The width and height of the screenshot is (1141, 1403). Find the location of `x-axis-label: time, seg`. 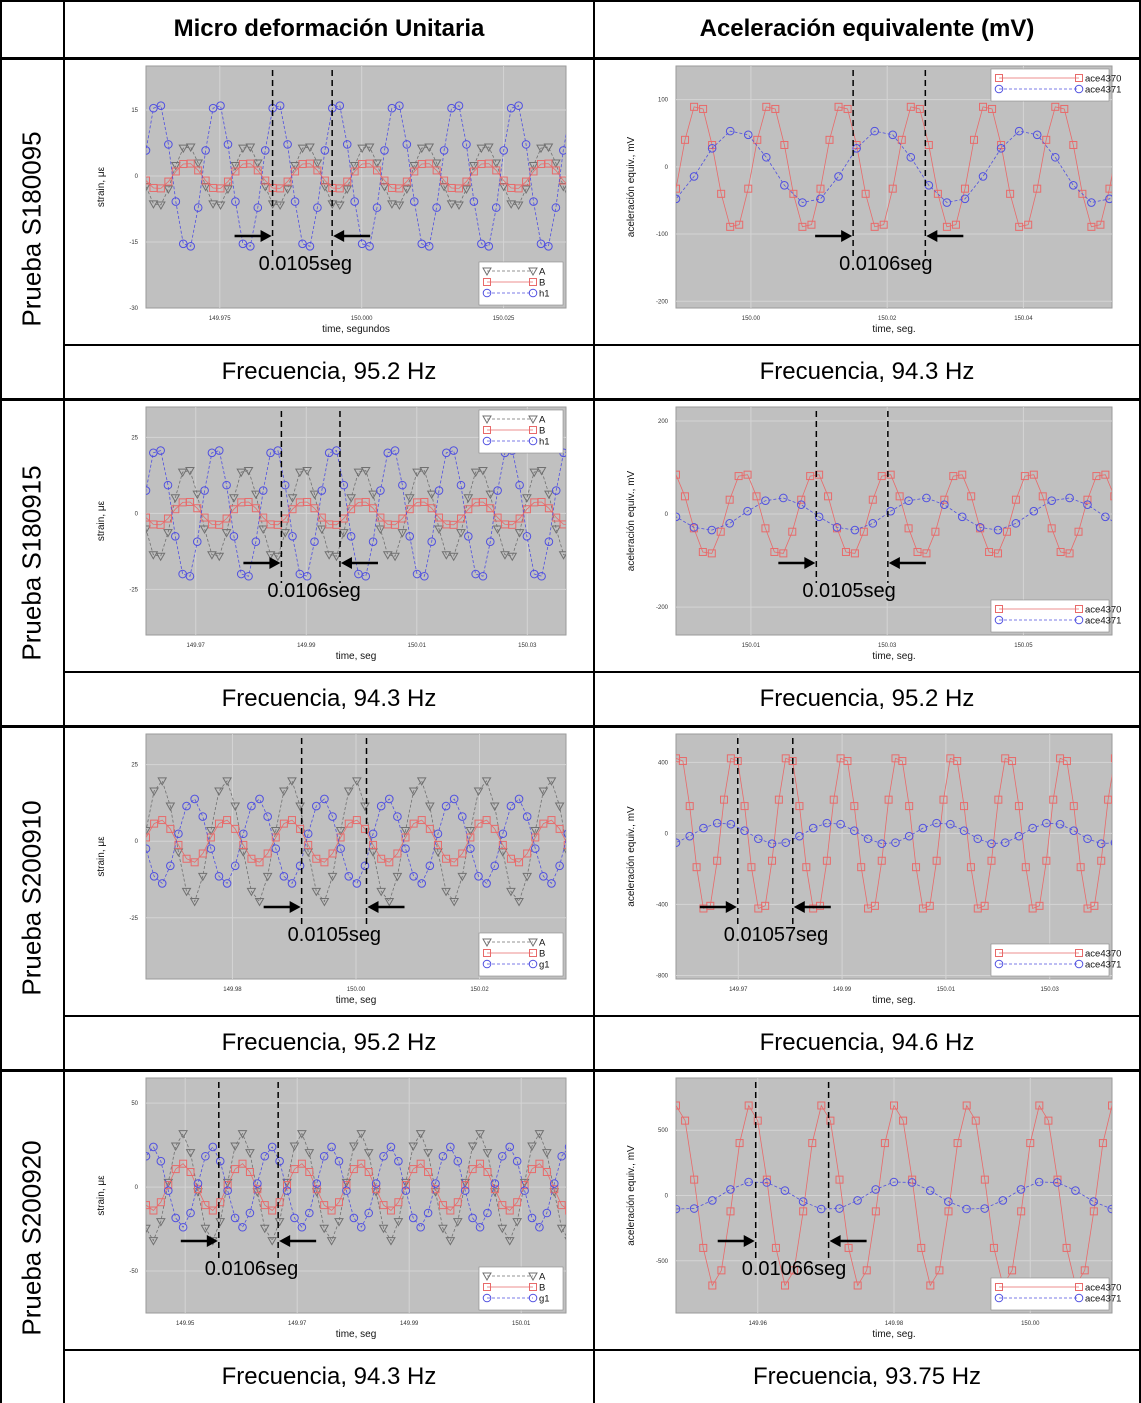

x-axis-label: time, seg is located at coordinates (356, 656).